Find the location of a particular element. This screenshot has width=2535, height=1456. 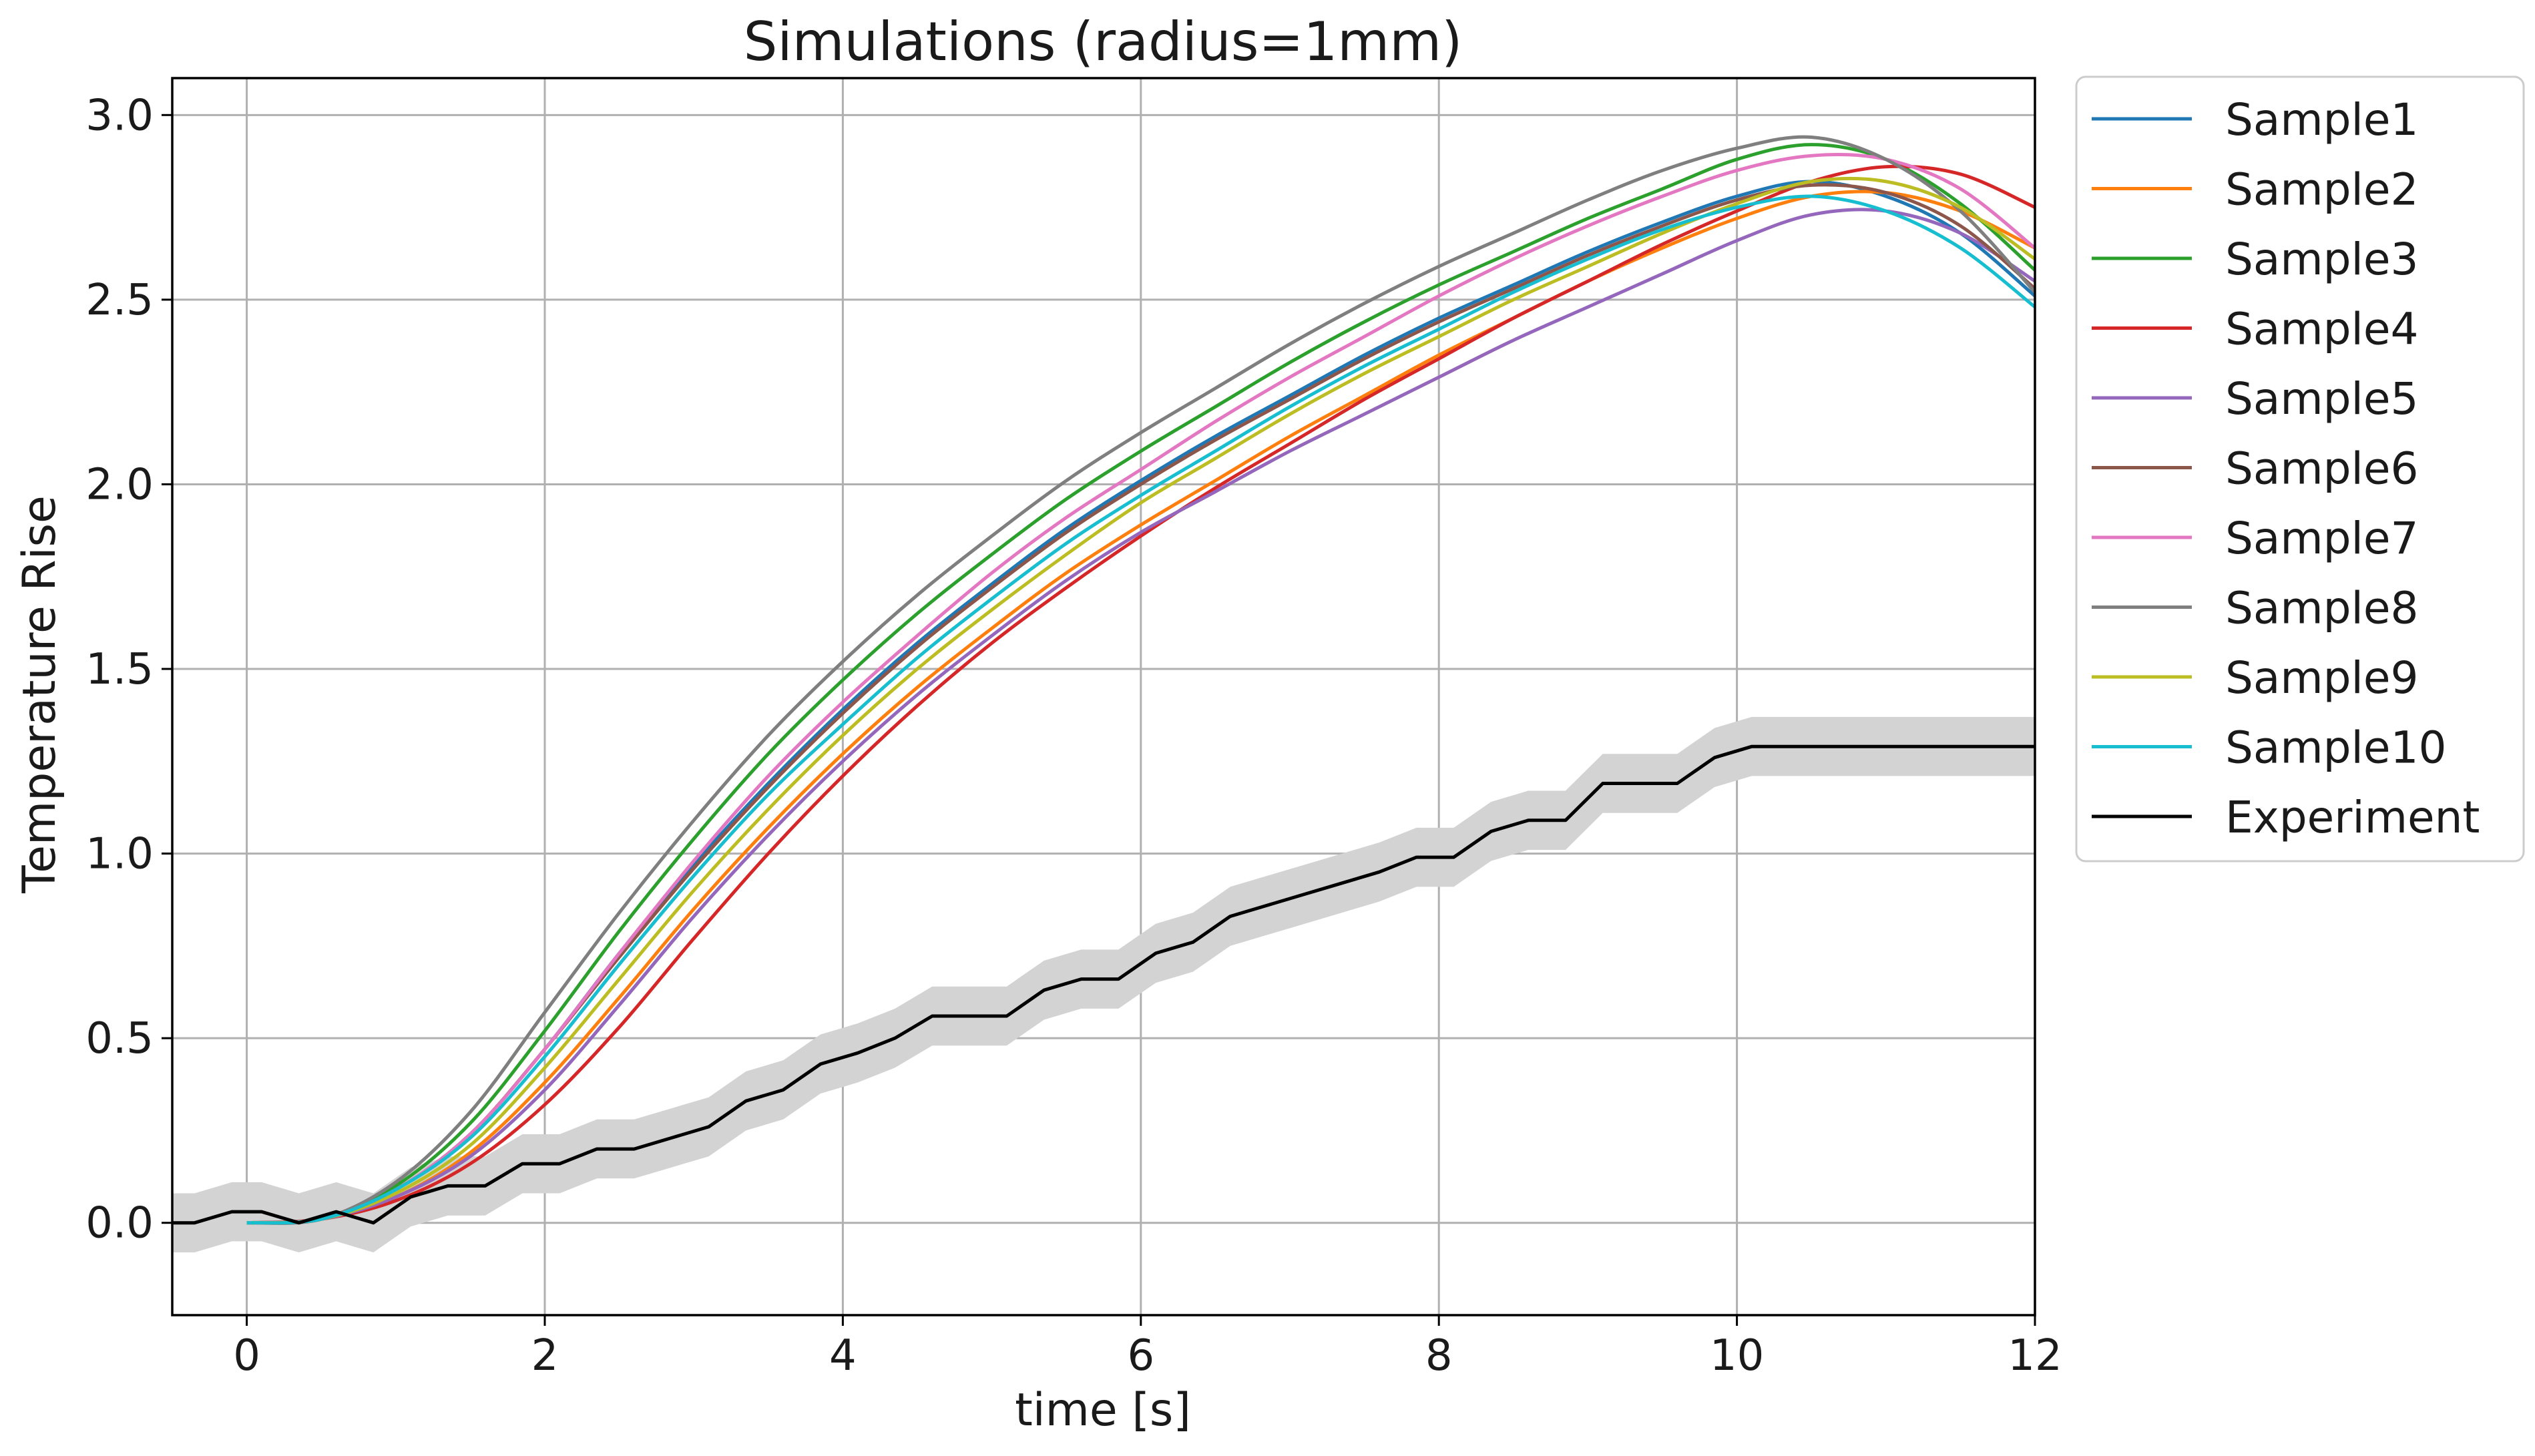

y-axis-label: Temperature Rise is located at coordinates (39, 694).